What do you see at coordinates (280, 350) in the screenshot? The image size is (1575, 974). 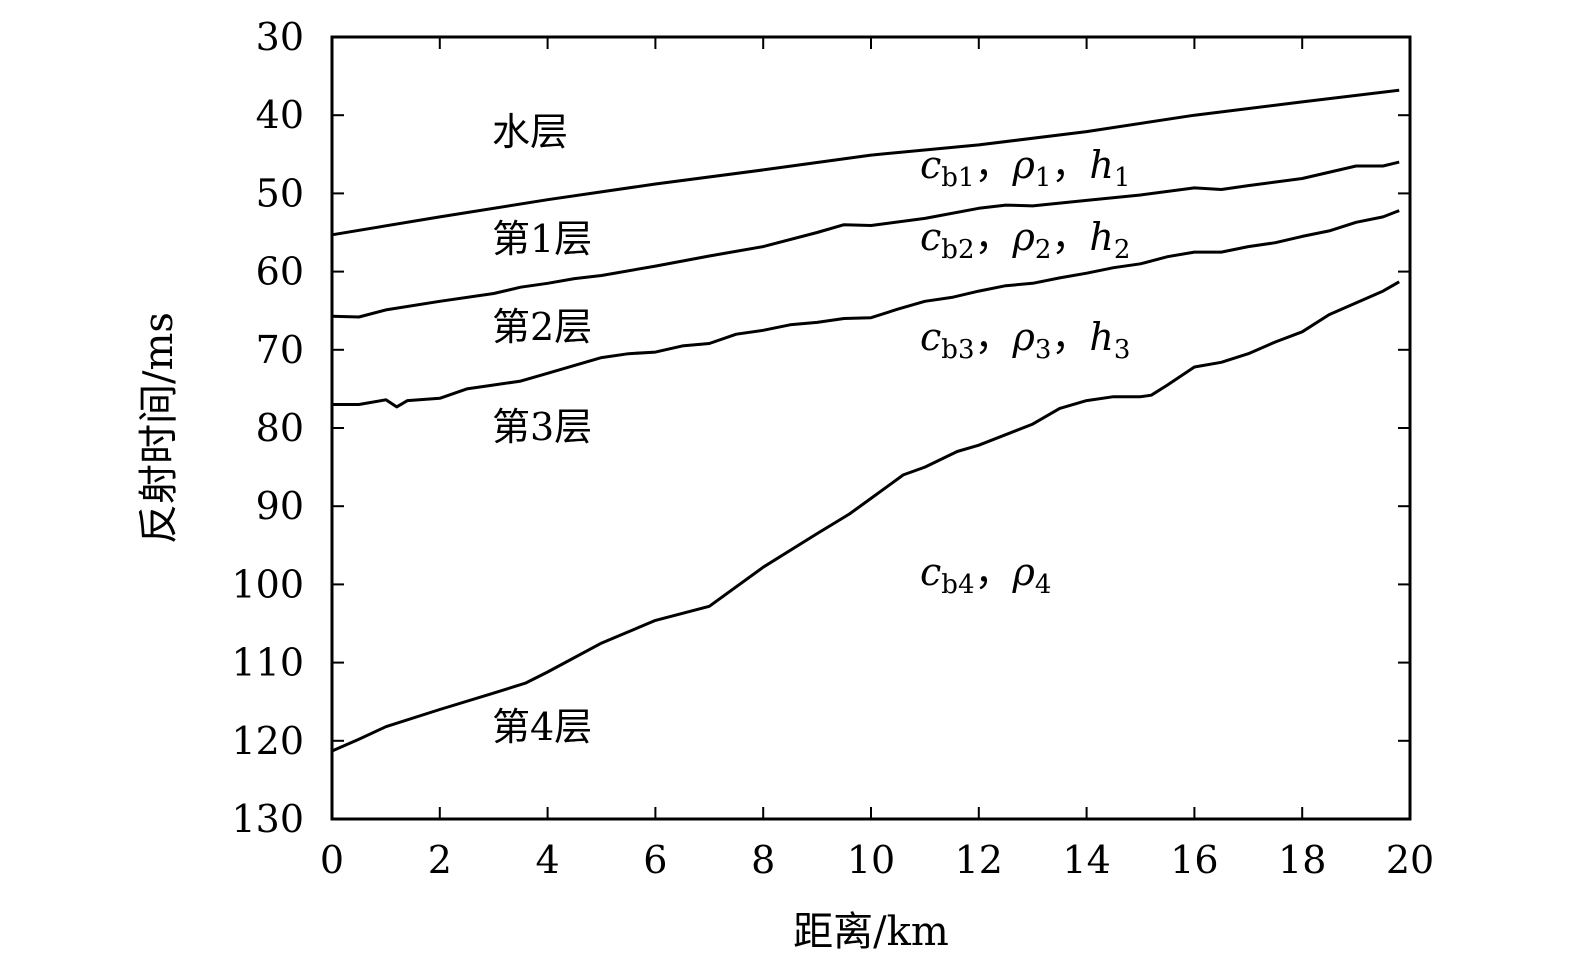 I see `y-tick-label: 70` at bounding box center [280, 350].